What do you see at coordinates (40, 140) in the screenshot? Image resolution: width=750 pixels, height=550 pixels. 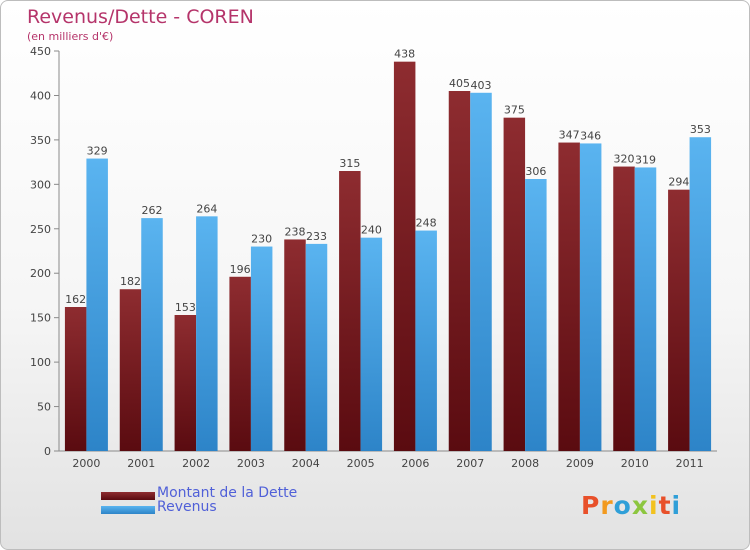 I see `y-tick-label: 350` at bounding box center [40, 140].